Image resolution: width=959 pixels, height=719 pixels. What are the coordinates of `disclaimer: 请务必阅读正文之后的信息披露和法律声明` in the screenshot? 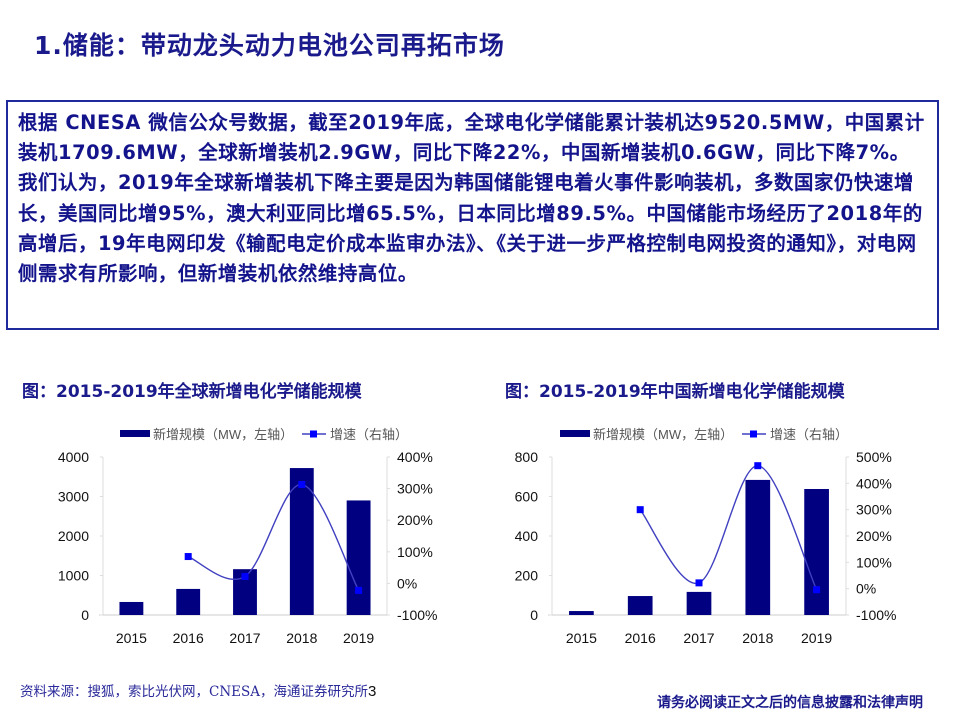 It's located at (790, 703).